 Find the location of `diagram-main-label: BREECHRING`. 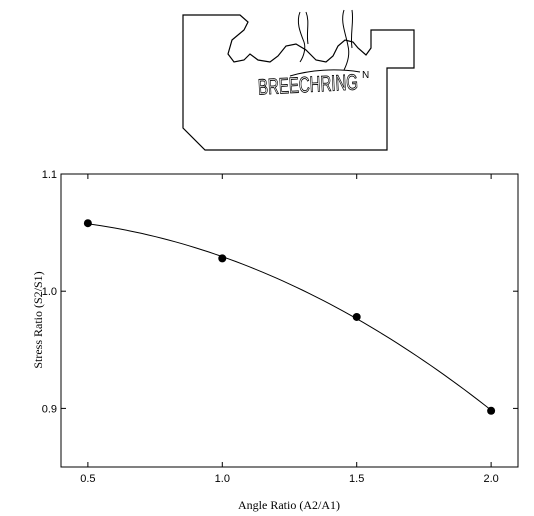

diagram-main-label: BREECHRING is located at coordinates (307, 84).